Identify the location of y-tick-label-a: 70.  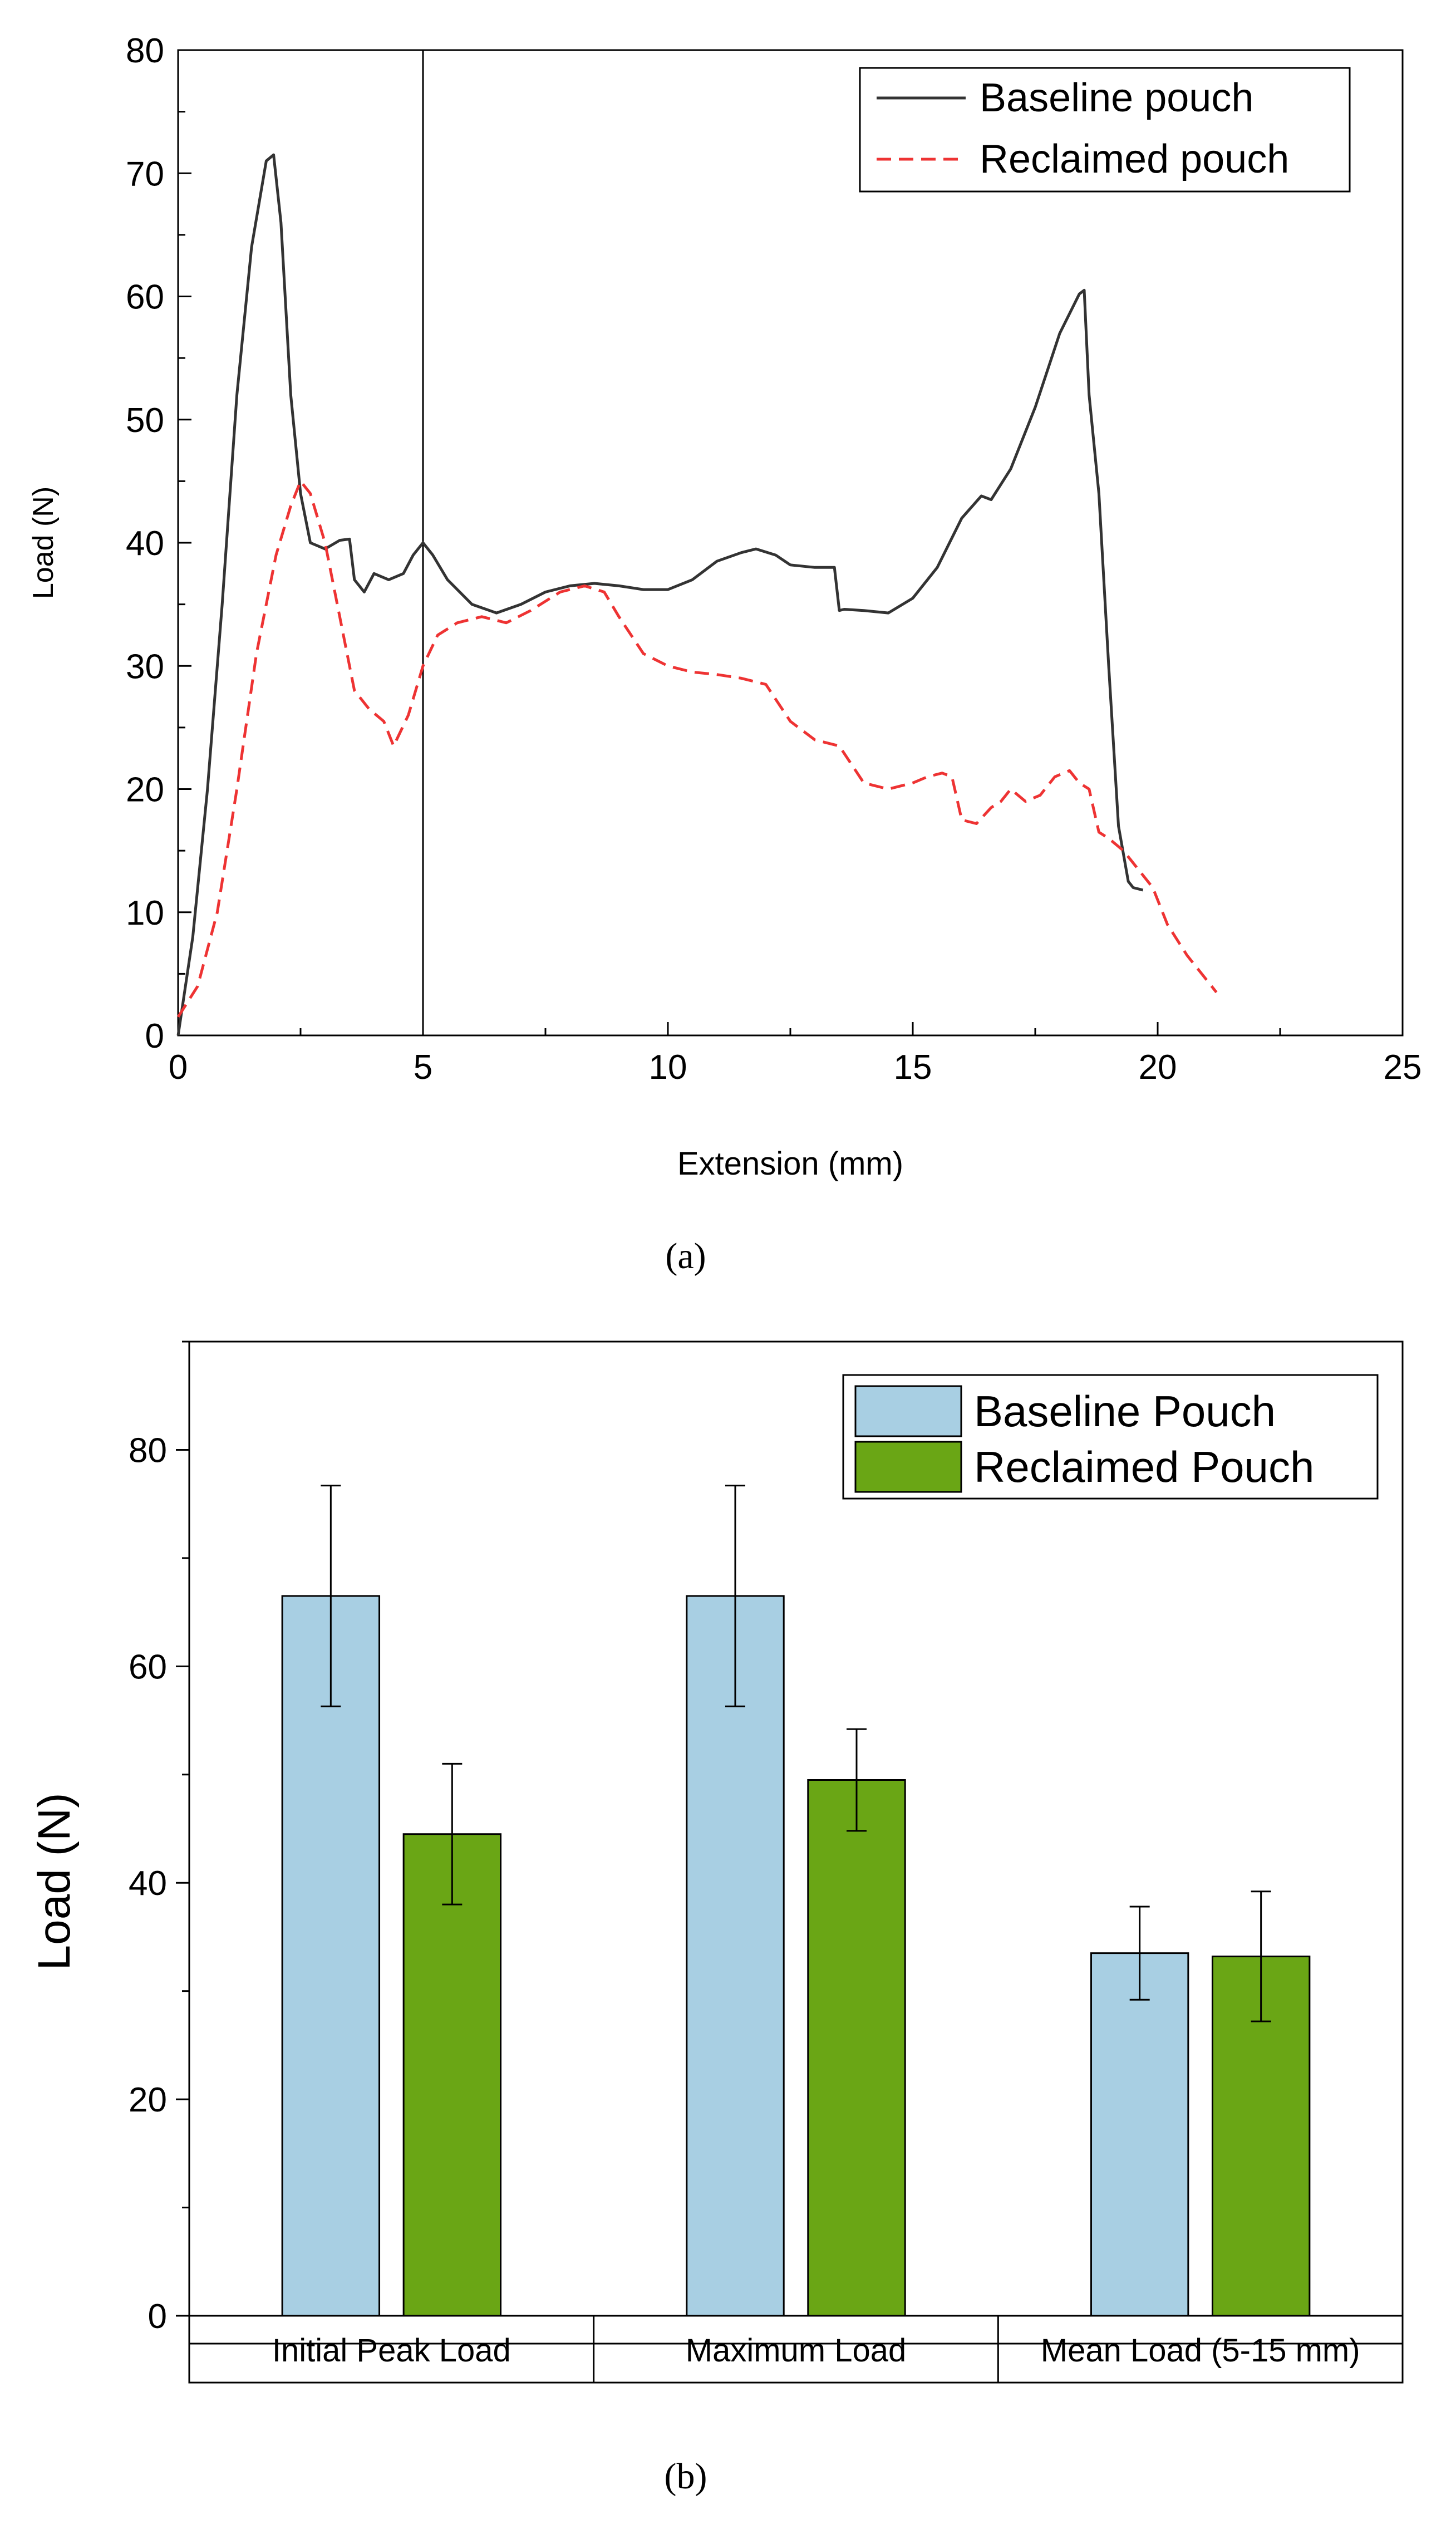
(145, 174).